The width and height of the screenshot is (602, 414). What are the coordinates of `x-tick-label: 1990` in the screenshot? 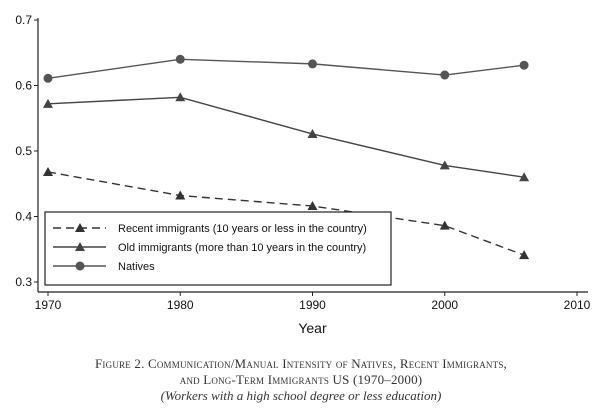 It's located at (312, 305).